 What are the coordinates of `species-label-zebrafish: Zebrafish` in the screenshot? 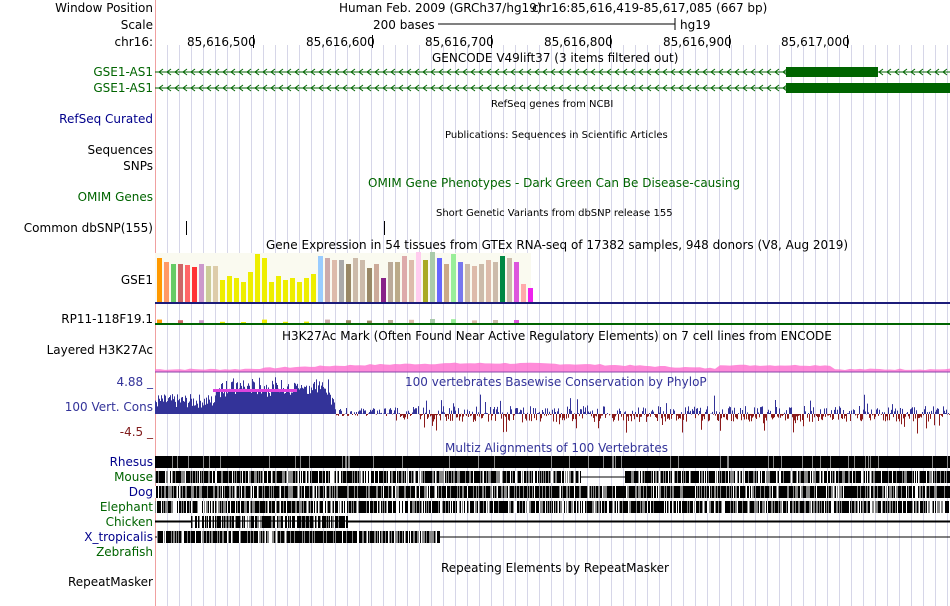 It's located at (124, 552).